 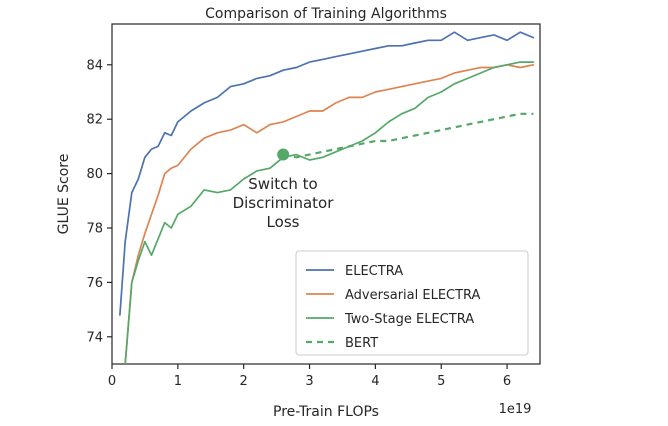 I want to click on x-axis: 0 1 2 3 4 5 6, so click(x=309, y=376).